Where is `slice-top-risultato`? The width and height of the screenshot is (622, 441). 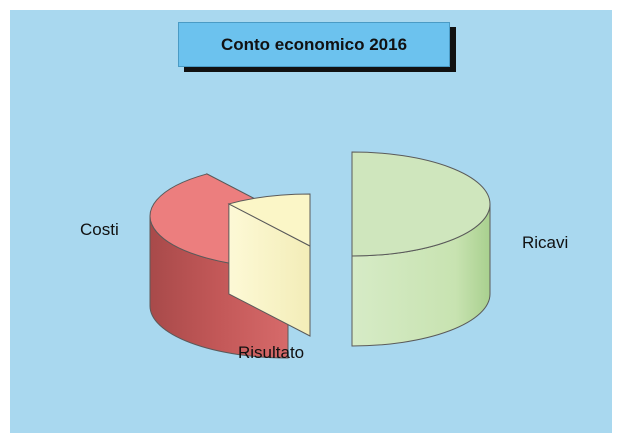
slice-top-risultato is located at coordinates (269, 220).